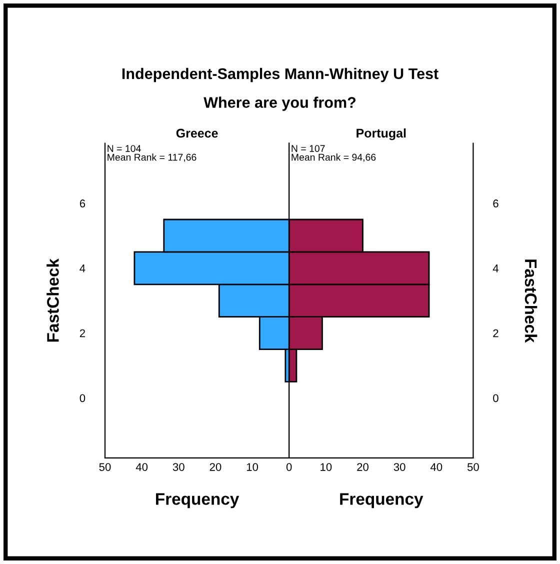 This screenshot has width=560, height=564. What do you see at coordinates (197, 133) in the screenshot?
I see `text: Greece` at bounding box center [197, 133].